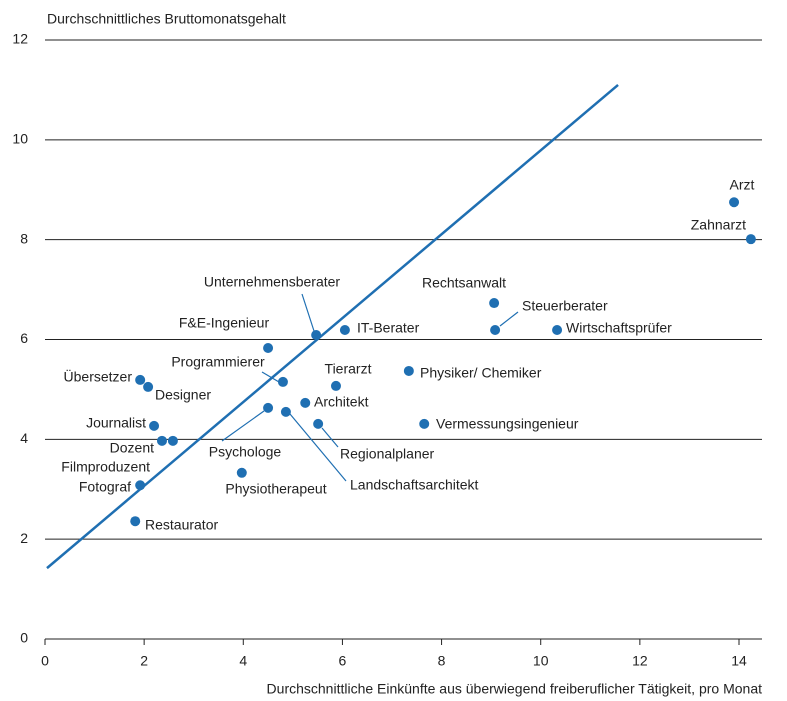  Describe the element at coordinates (565, 306) in the screenshot. I see `point-label: Steuerberater` at that location.